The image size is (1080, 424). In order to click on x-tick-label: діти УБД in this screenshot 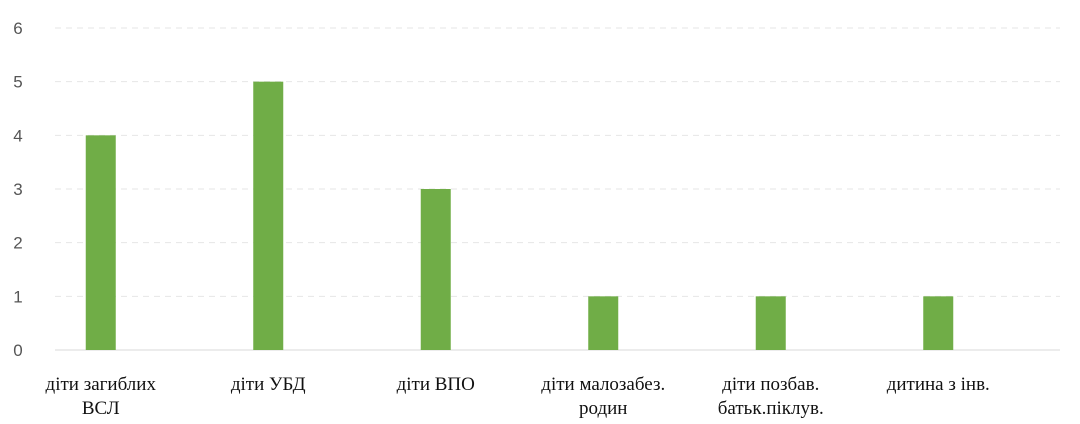, I will do `click(268, 384)`.